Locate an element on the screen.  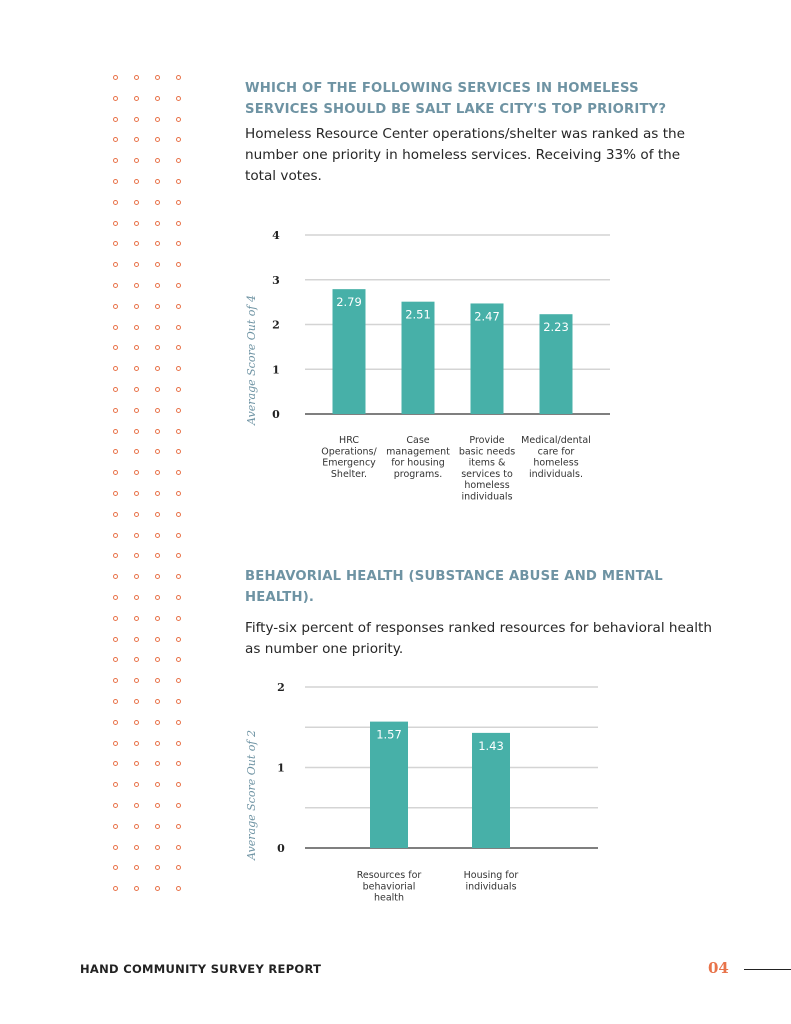
category-label: Emergency is located at coordinates (349, 463).